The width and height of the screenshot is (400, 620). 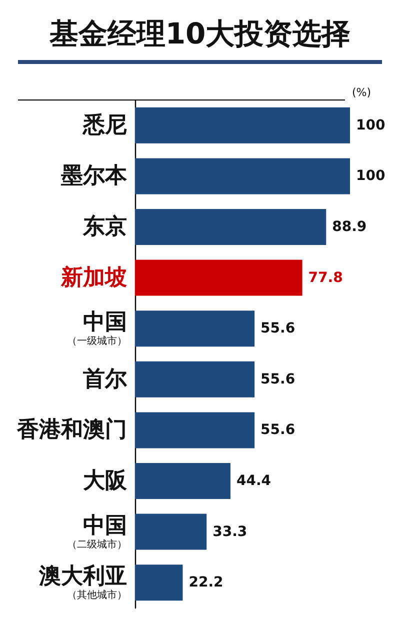 I want to click on y-tick-label: 澳大利亚（其他城市）, so click(x=82, y=583).